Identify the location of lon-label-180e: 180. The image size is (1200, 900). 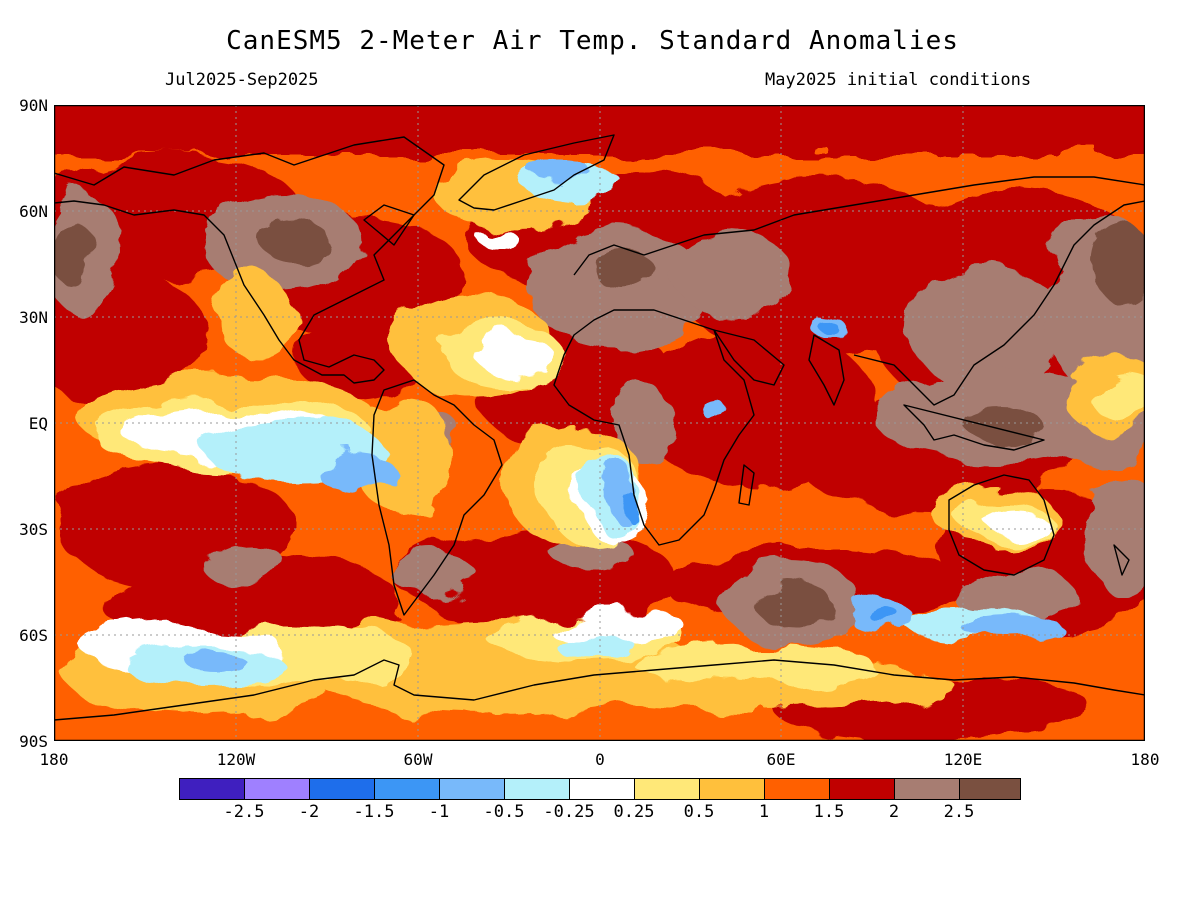
(1145, 759).